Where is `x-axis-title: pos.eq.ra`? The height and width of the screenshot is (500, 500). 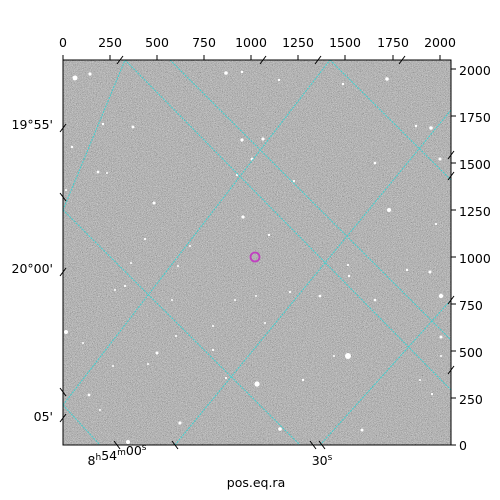
x-axis-title: pos.eq.ra is located at coordinates (256, 482).